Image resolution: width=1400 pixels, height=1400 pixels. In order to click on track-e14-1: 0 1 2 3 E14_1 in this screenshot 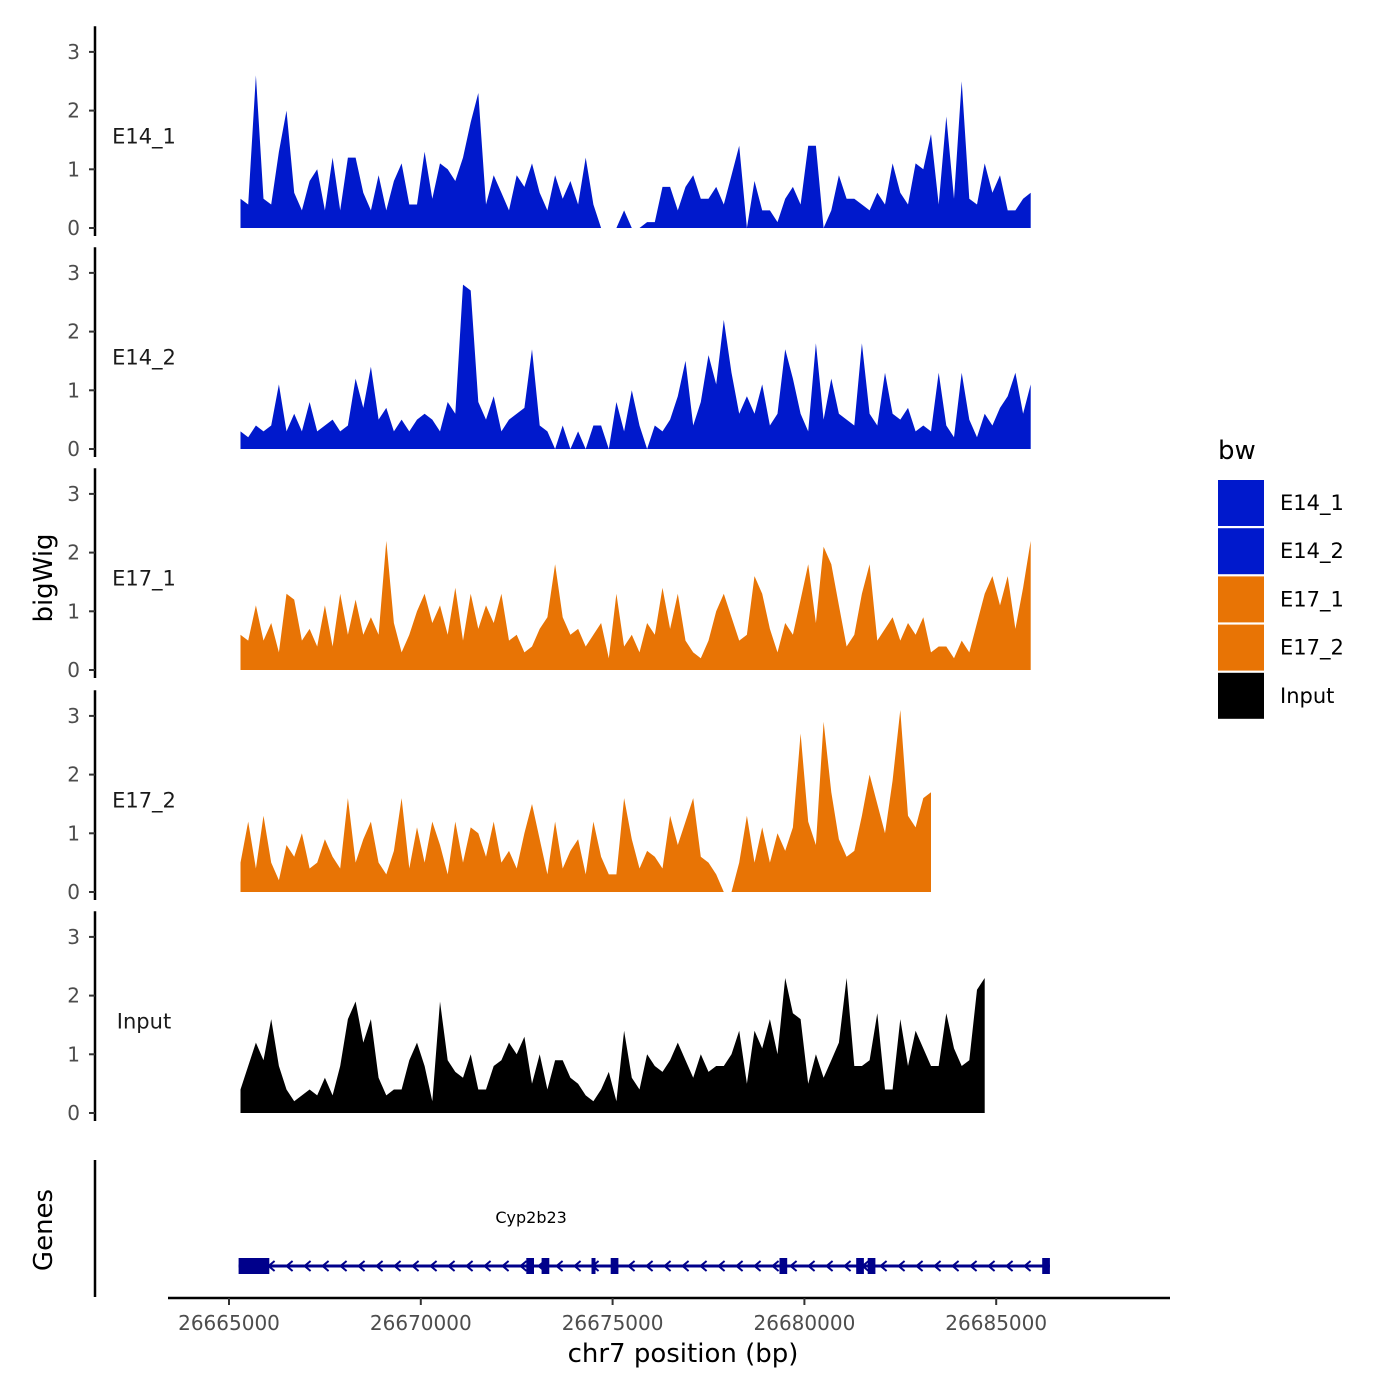, I will do `click(549, 133)`.